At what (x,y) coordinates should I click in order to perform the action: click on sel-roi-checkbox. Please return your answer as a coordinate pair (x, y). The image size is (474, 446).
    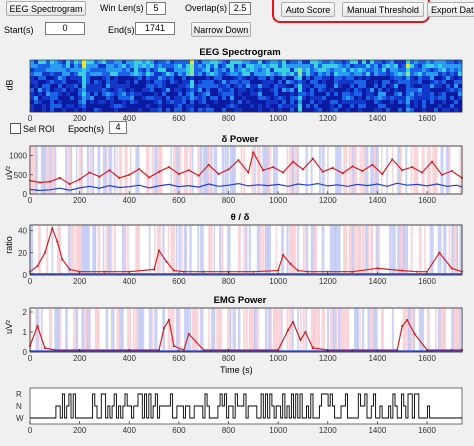
    Looking at the image, I should click on (15, 128).